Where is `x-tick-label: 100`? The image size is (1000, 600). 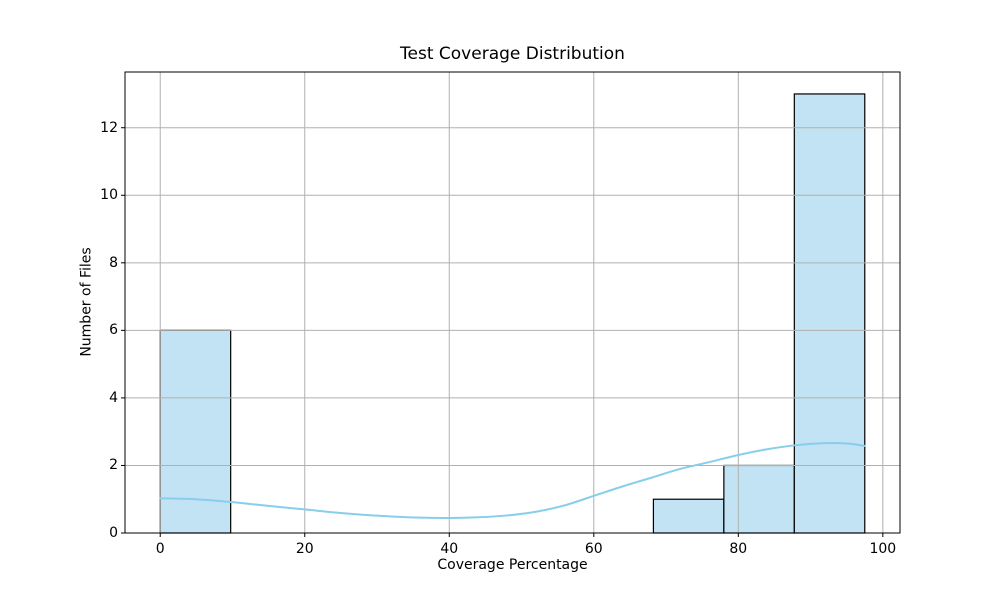
x-tick-label: 100 is located at coordinates (883, 549).